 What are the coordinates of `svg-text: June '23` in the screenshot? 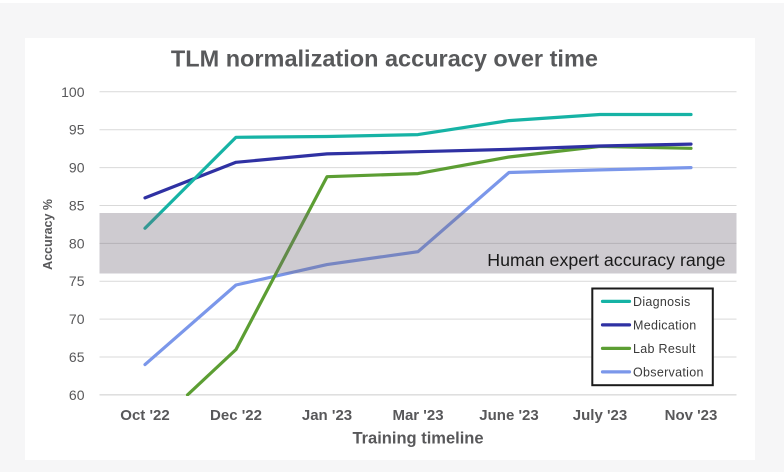 It's located at (508, 415).